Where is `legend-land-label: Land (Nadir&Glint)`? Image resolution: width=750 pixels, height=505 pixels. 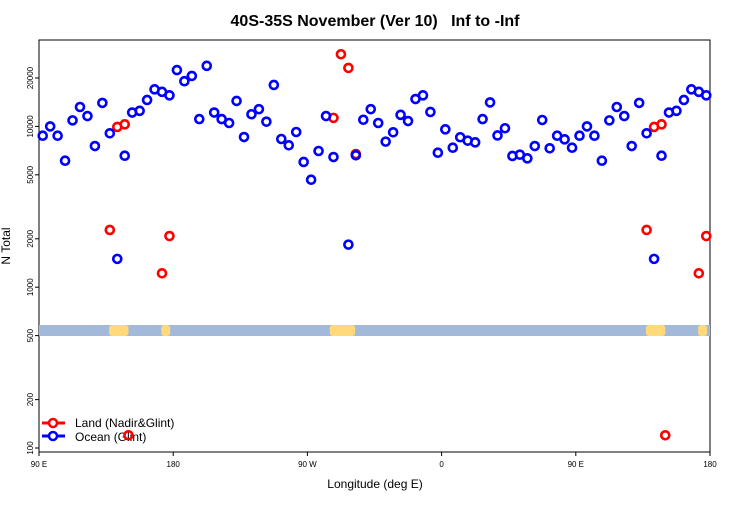
legend-land-label: Land (Nadir&Glint) is located at coordinates (124, 423).